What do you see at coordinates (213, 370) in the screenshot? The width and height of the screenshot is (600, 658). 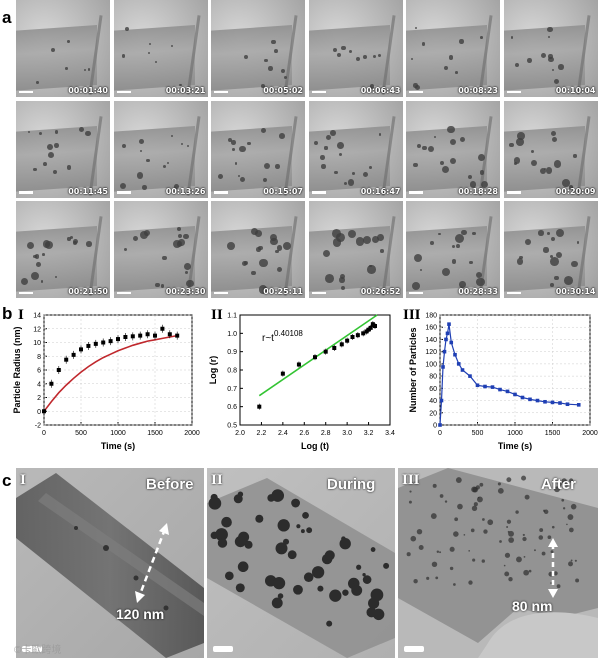 I see `y-axis-label: Log (r)` at bounding box center [213, 370].